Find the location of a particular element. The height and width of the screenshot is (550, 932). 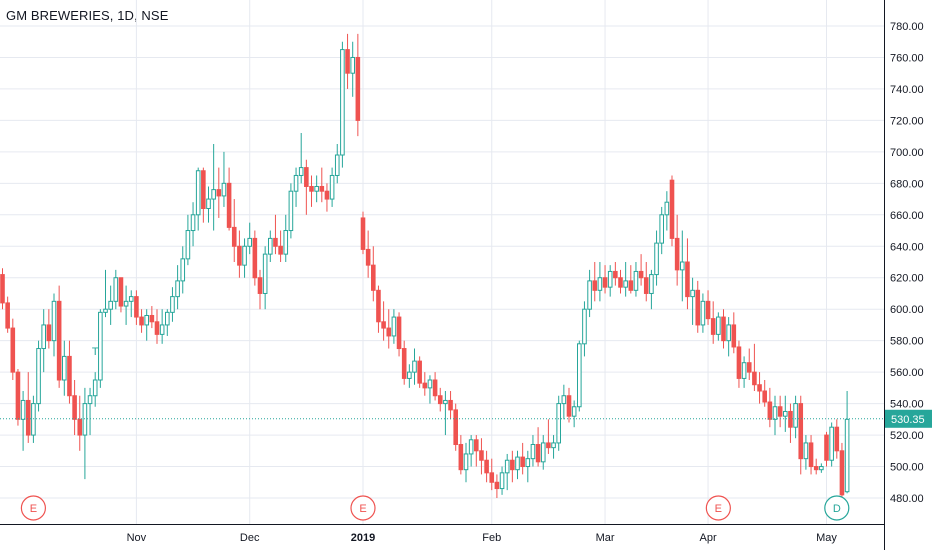

earnings-event-marker: E is located at coordinates (718, 508).